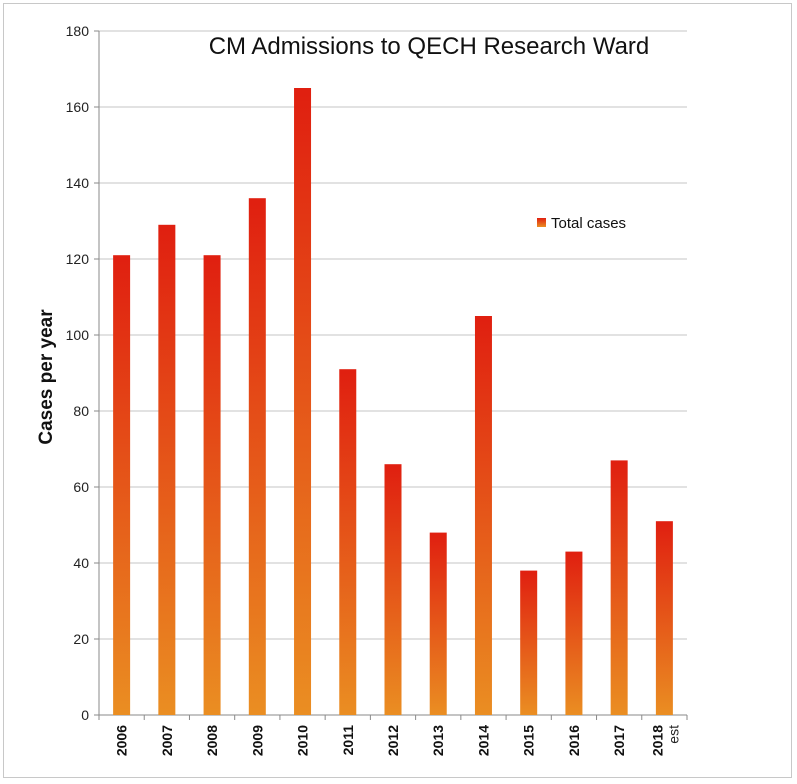 This screenshot has height=784, width=797. Describe the element at coordinates (348, 740) in the screenshot. I see `x-tick-label: 2011` at that location.